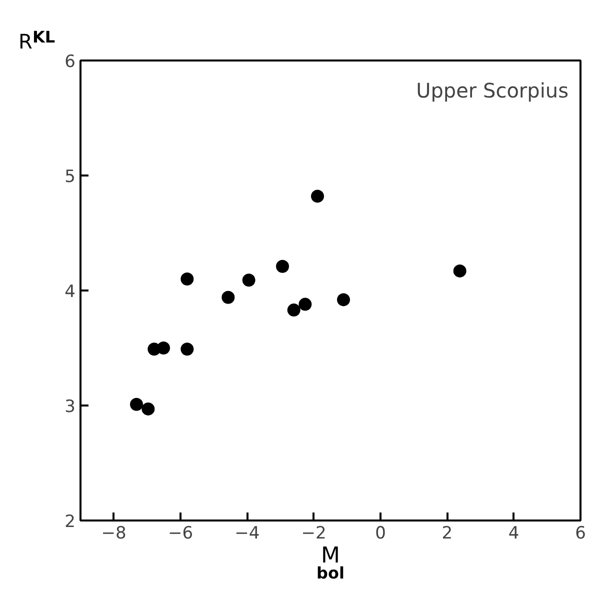 The width and height of the screenshot is (612, 611). Describe the element at coordinates (514, 534) in the screenshot. I see `x-tick-label: 4` at that location.